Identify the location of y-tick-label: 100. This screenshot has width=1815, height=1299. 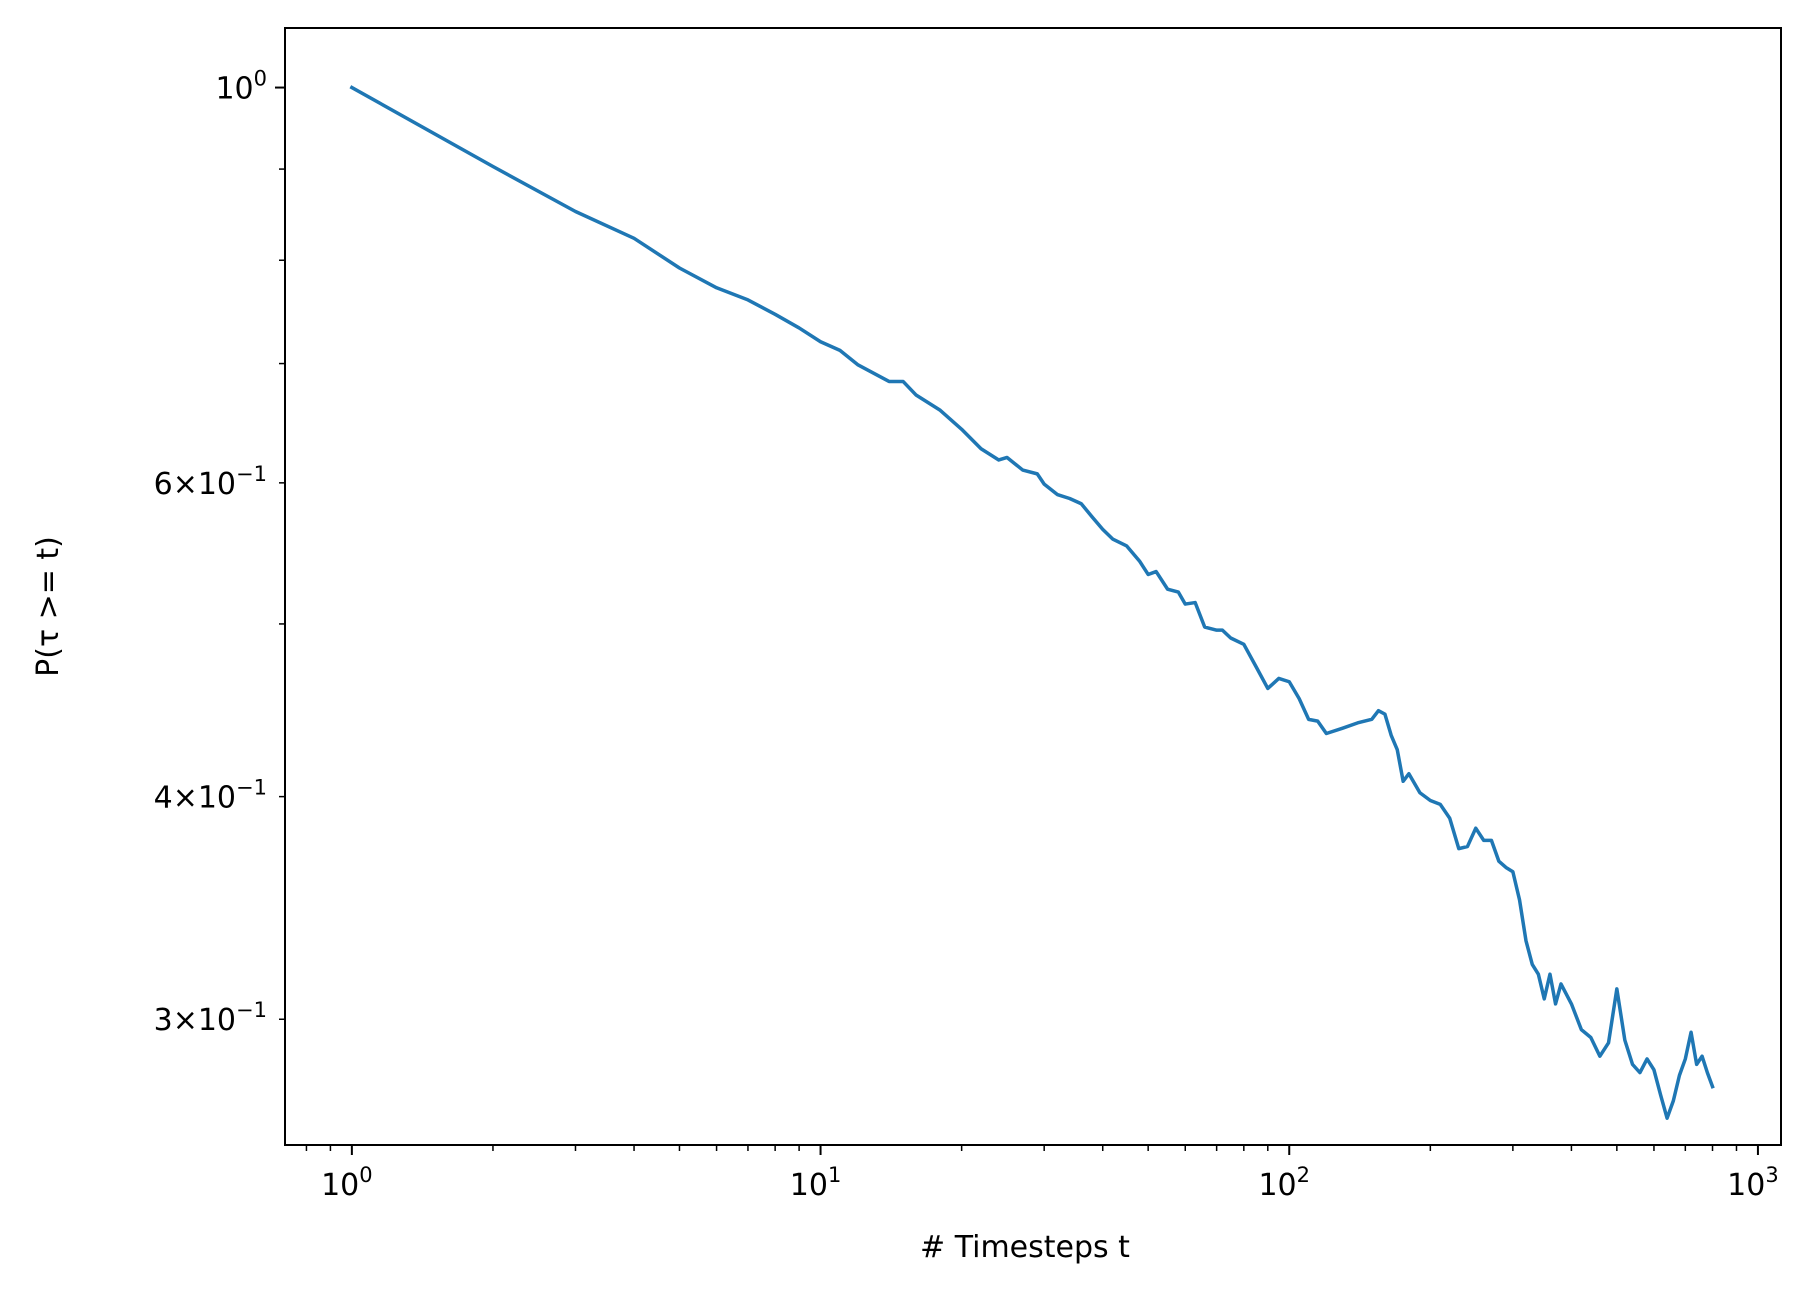
(241, 87).